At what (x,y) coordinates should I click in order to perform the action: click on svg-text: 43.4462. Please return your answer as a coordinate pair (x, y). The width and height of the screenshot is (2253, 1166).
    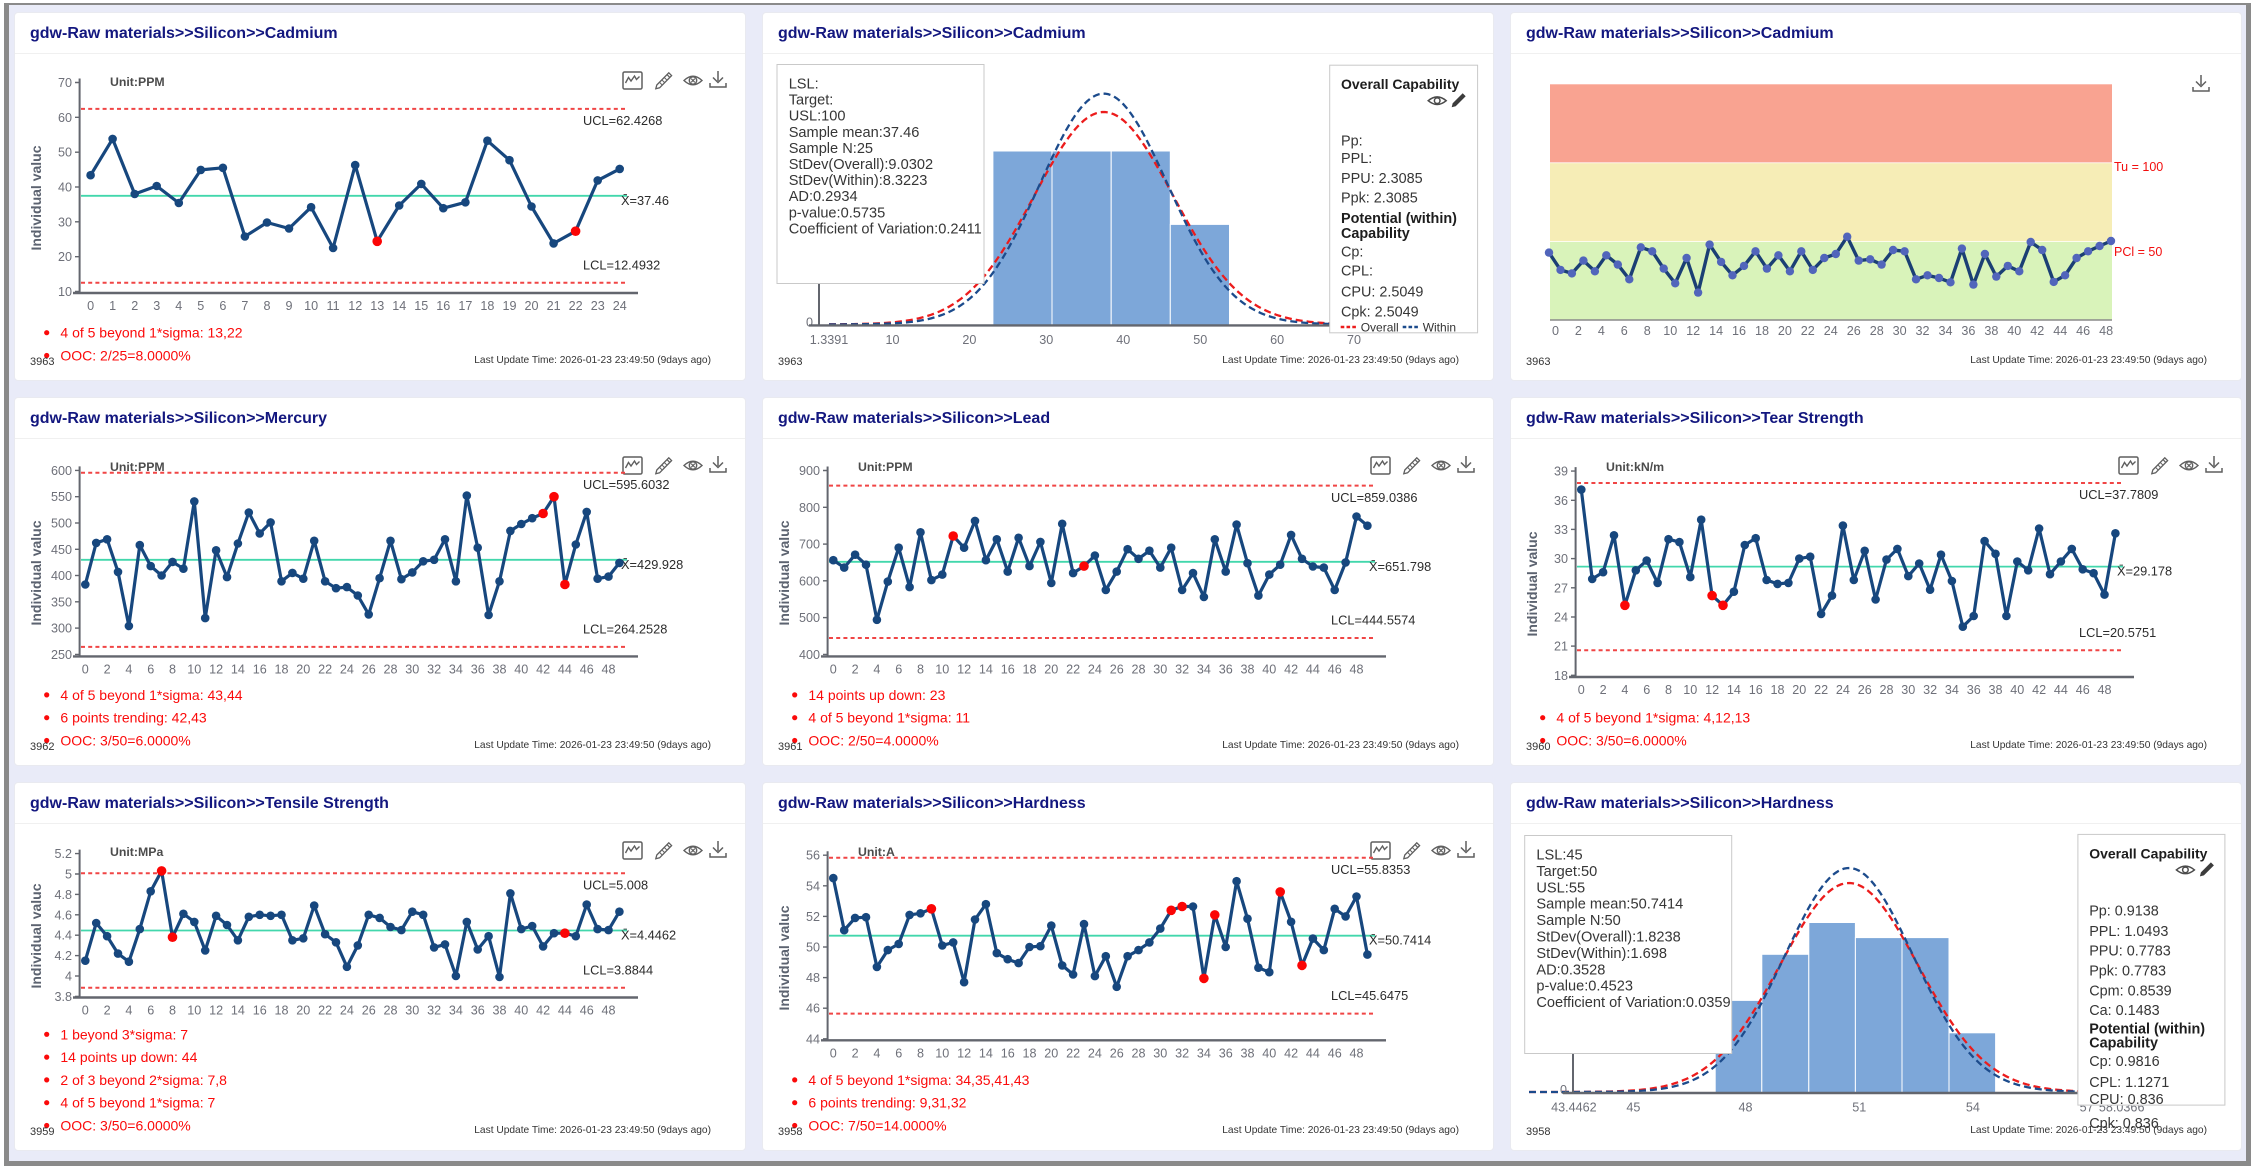
    Looking at the image, I should click on (1574, 1108).